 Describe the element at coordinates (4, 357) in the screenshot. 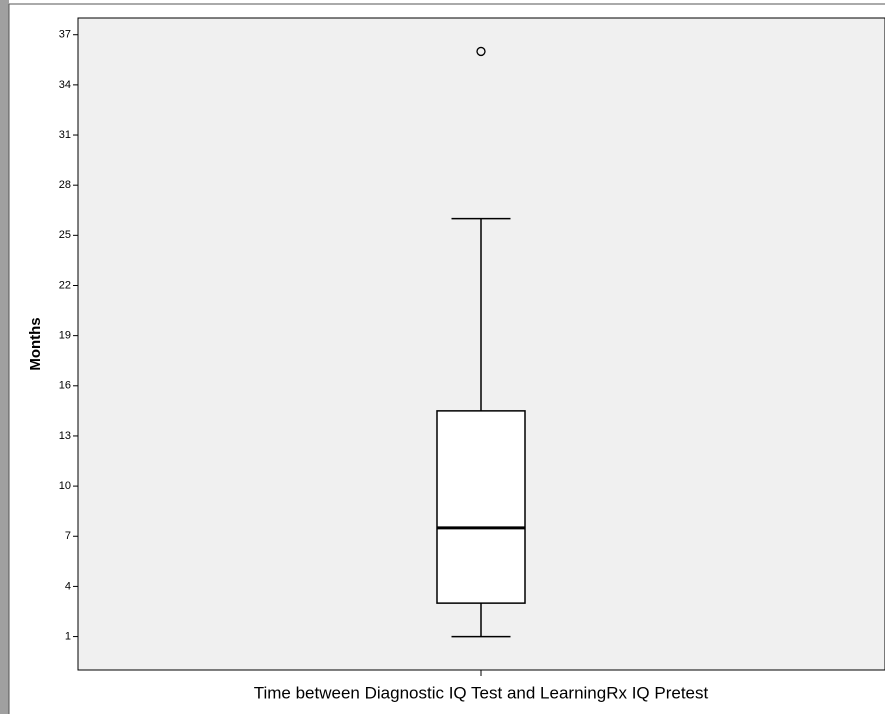

I see `window-edge` at that location.